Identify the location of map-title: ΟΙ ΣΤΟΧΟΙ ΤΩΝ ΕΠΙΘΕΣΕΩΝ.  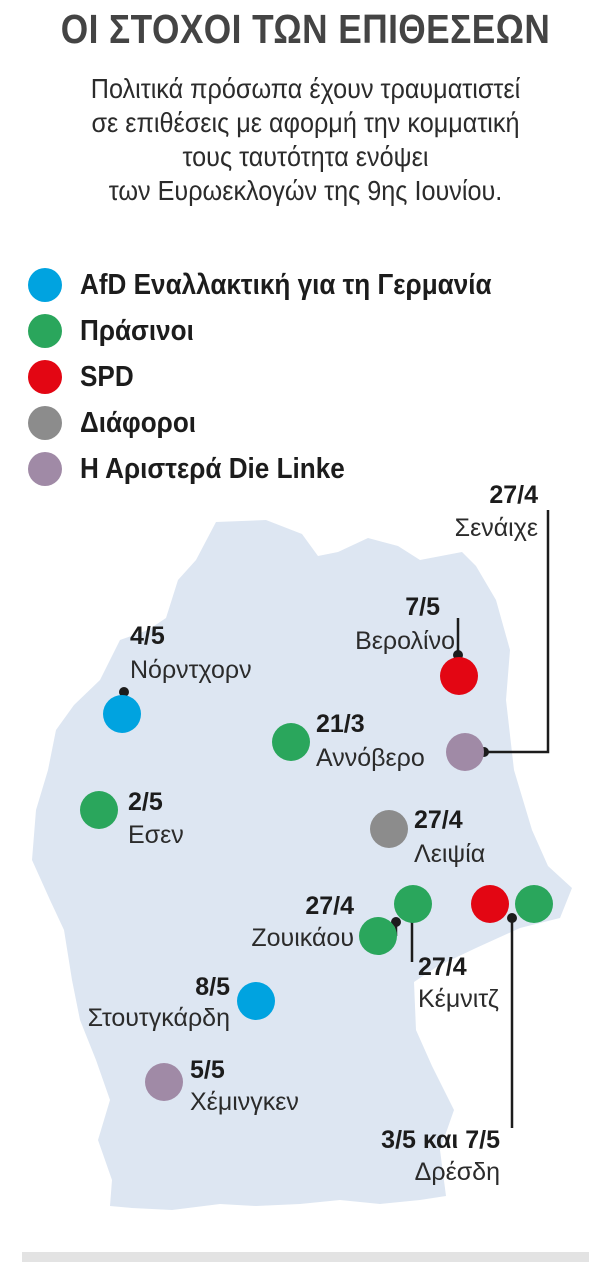
(305, 29).